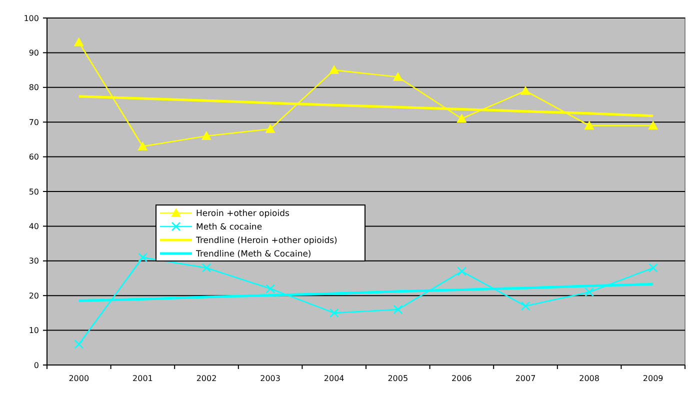 The width and height of the screenshot is (692, 400). Describe the element at coordinates (142, 378) in the screenshot. I see `x-tick-label: 2001` at that location.